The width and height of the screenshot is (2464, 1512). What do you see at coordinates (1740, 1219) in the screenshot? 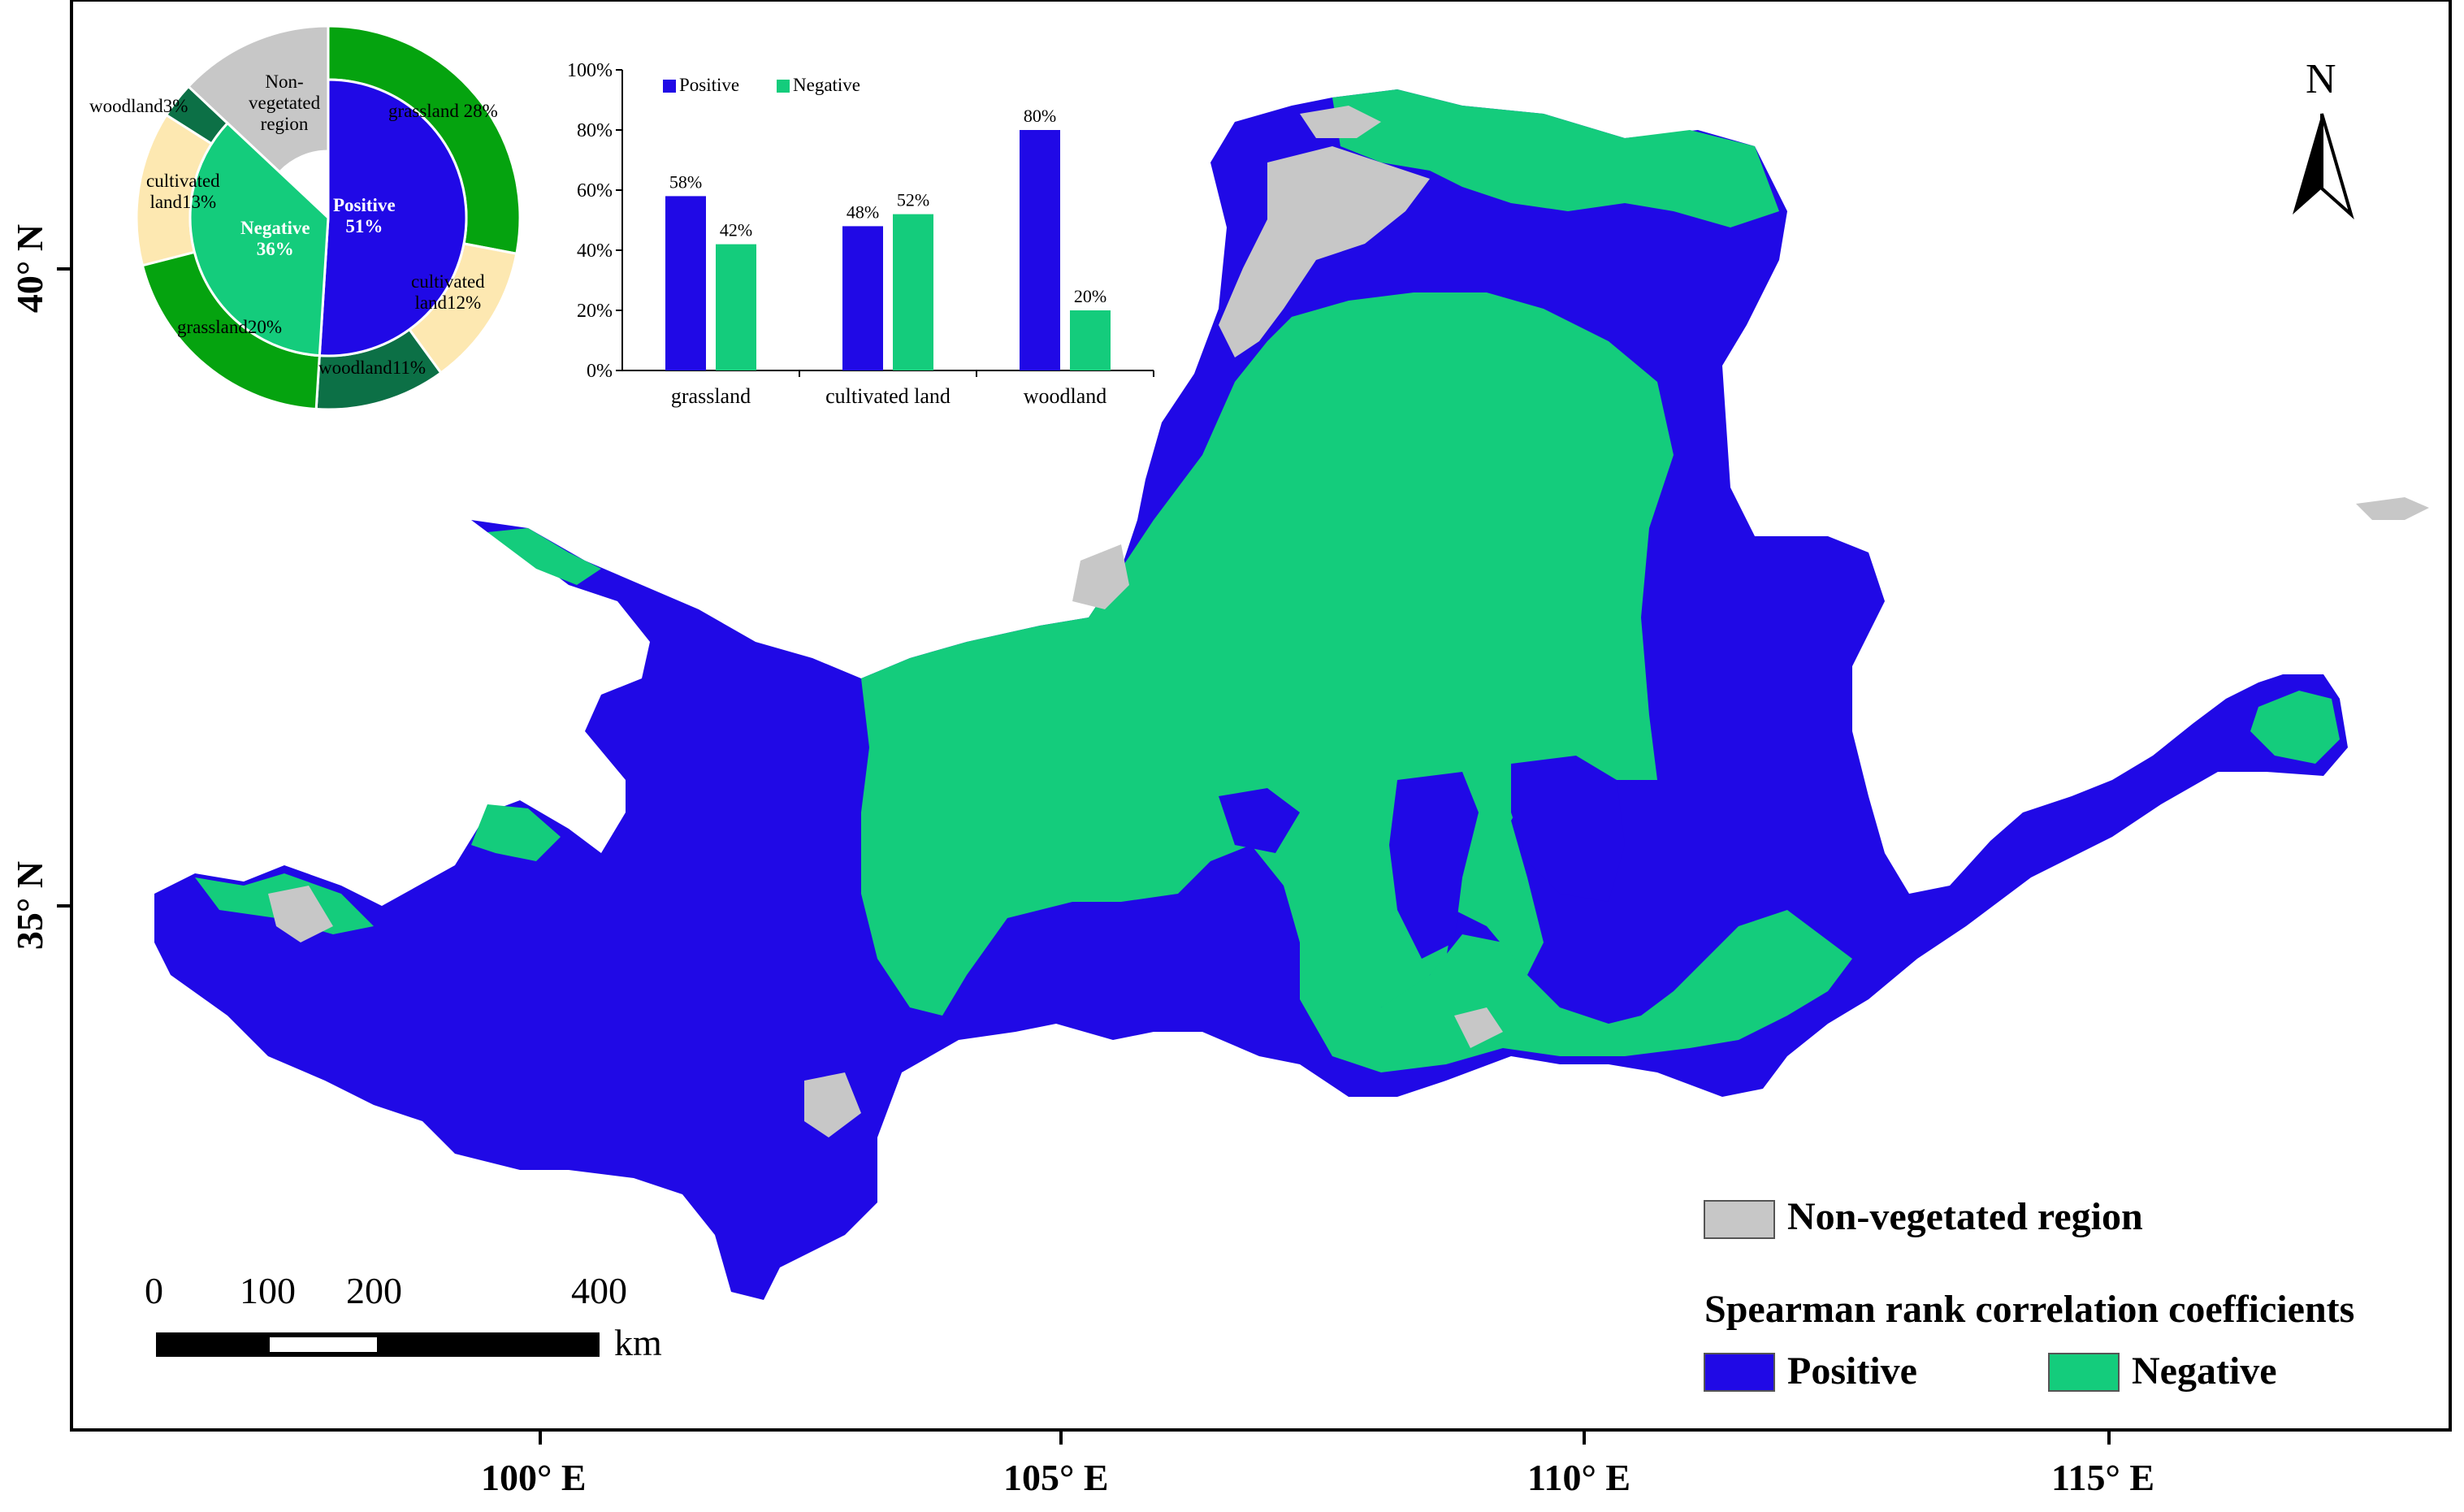
I see `legend-nonveg-swatch` at bounding box center [1740, 1219].